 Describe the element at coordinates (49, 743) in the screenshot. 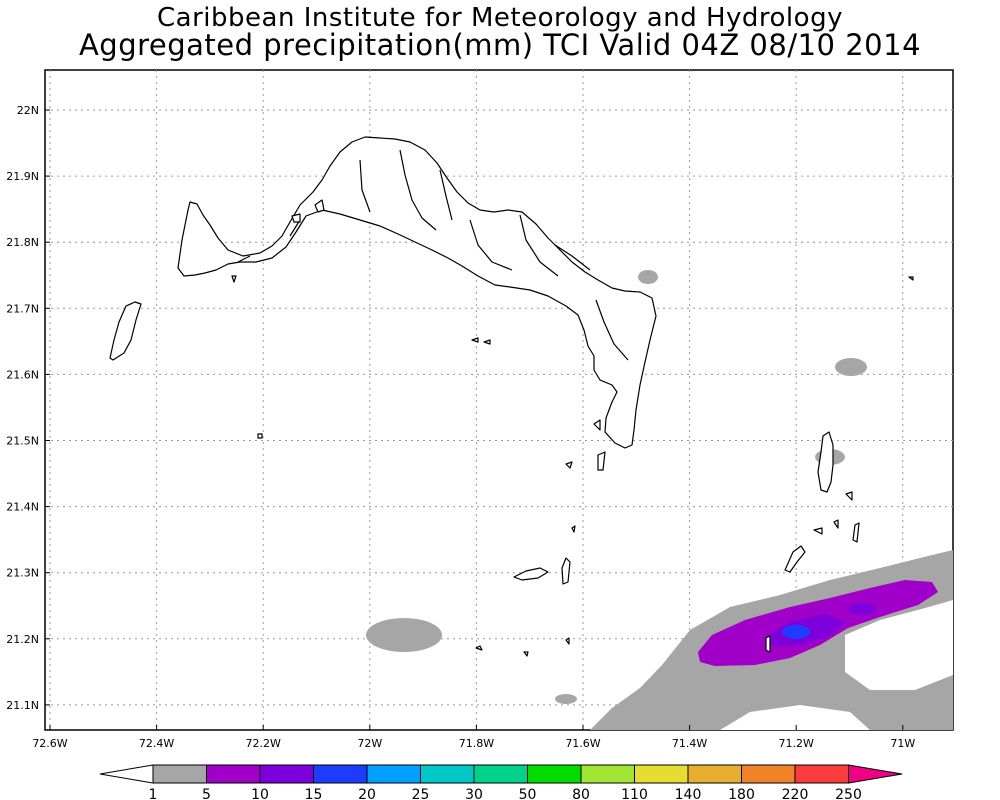

I see `lon-tick-label: 72.6W` at that location.